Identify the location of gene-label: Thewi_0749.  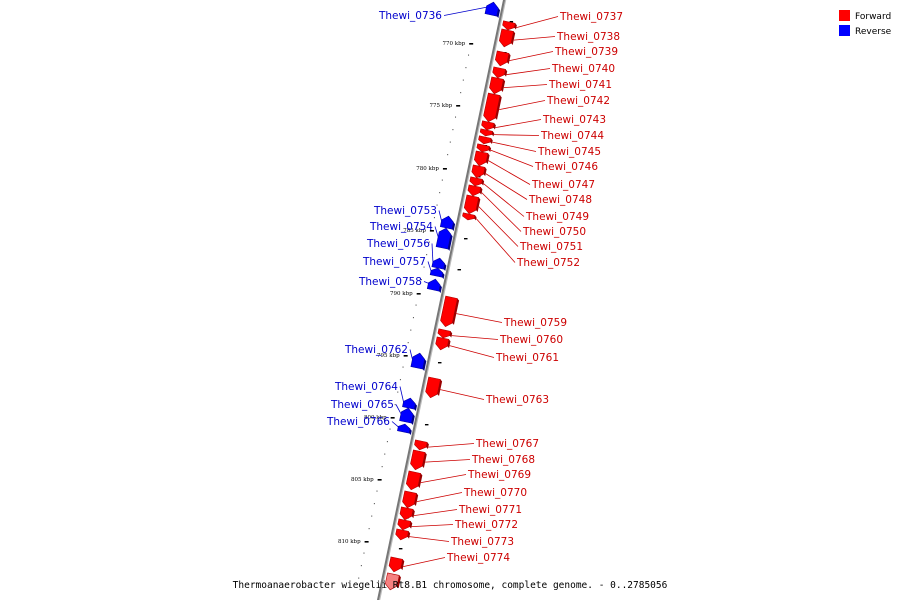
(557, 217).